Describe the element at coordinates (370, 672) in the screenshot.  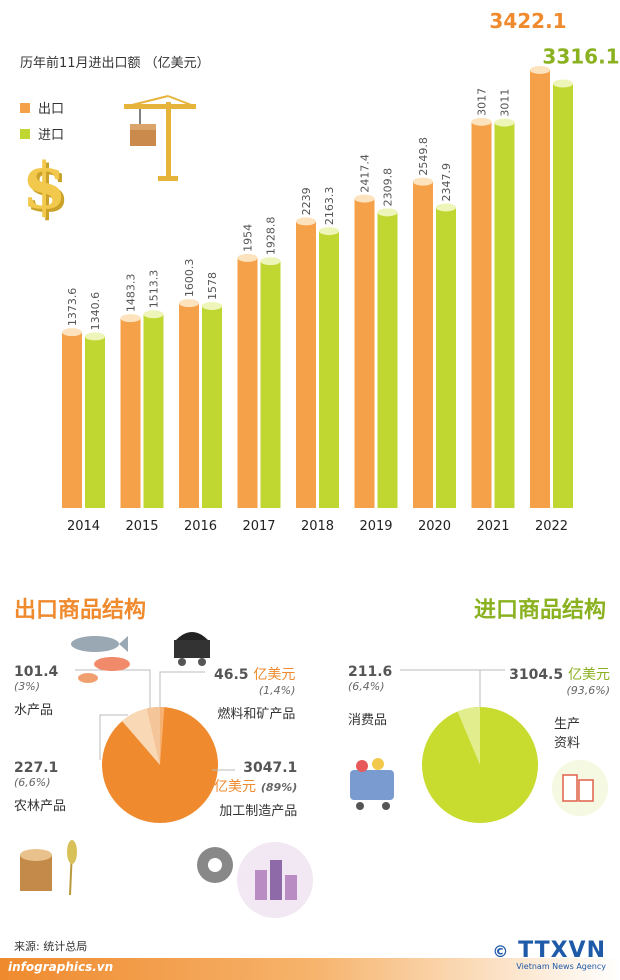
I see `consumer-value: 211.6` at that location.